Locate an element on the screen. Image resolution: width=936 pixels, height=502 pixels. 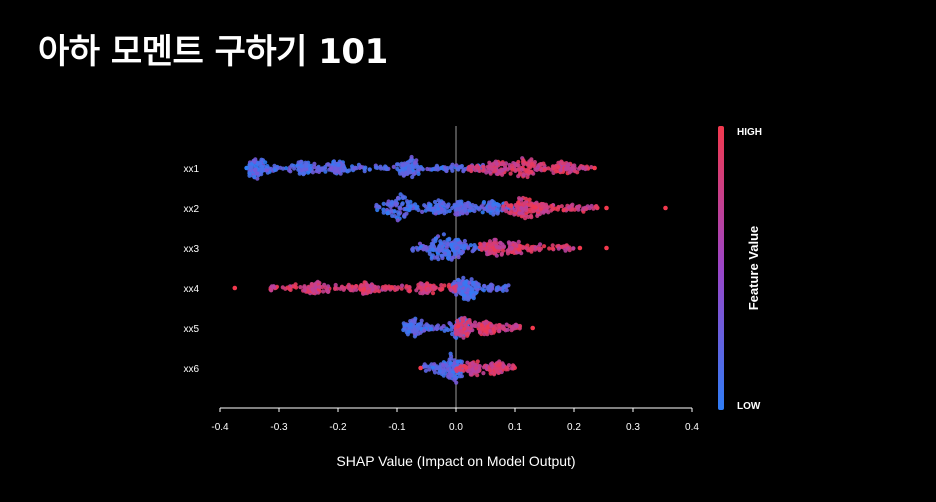
feature-row-xx5 is located at coordinates (468, 327).